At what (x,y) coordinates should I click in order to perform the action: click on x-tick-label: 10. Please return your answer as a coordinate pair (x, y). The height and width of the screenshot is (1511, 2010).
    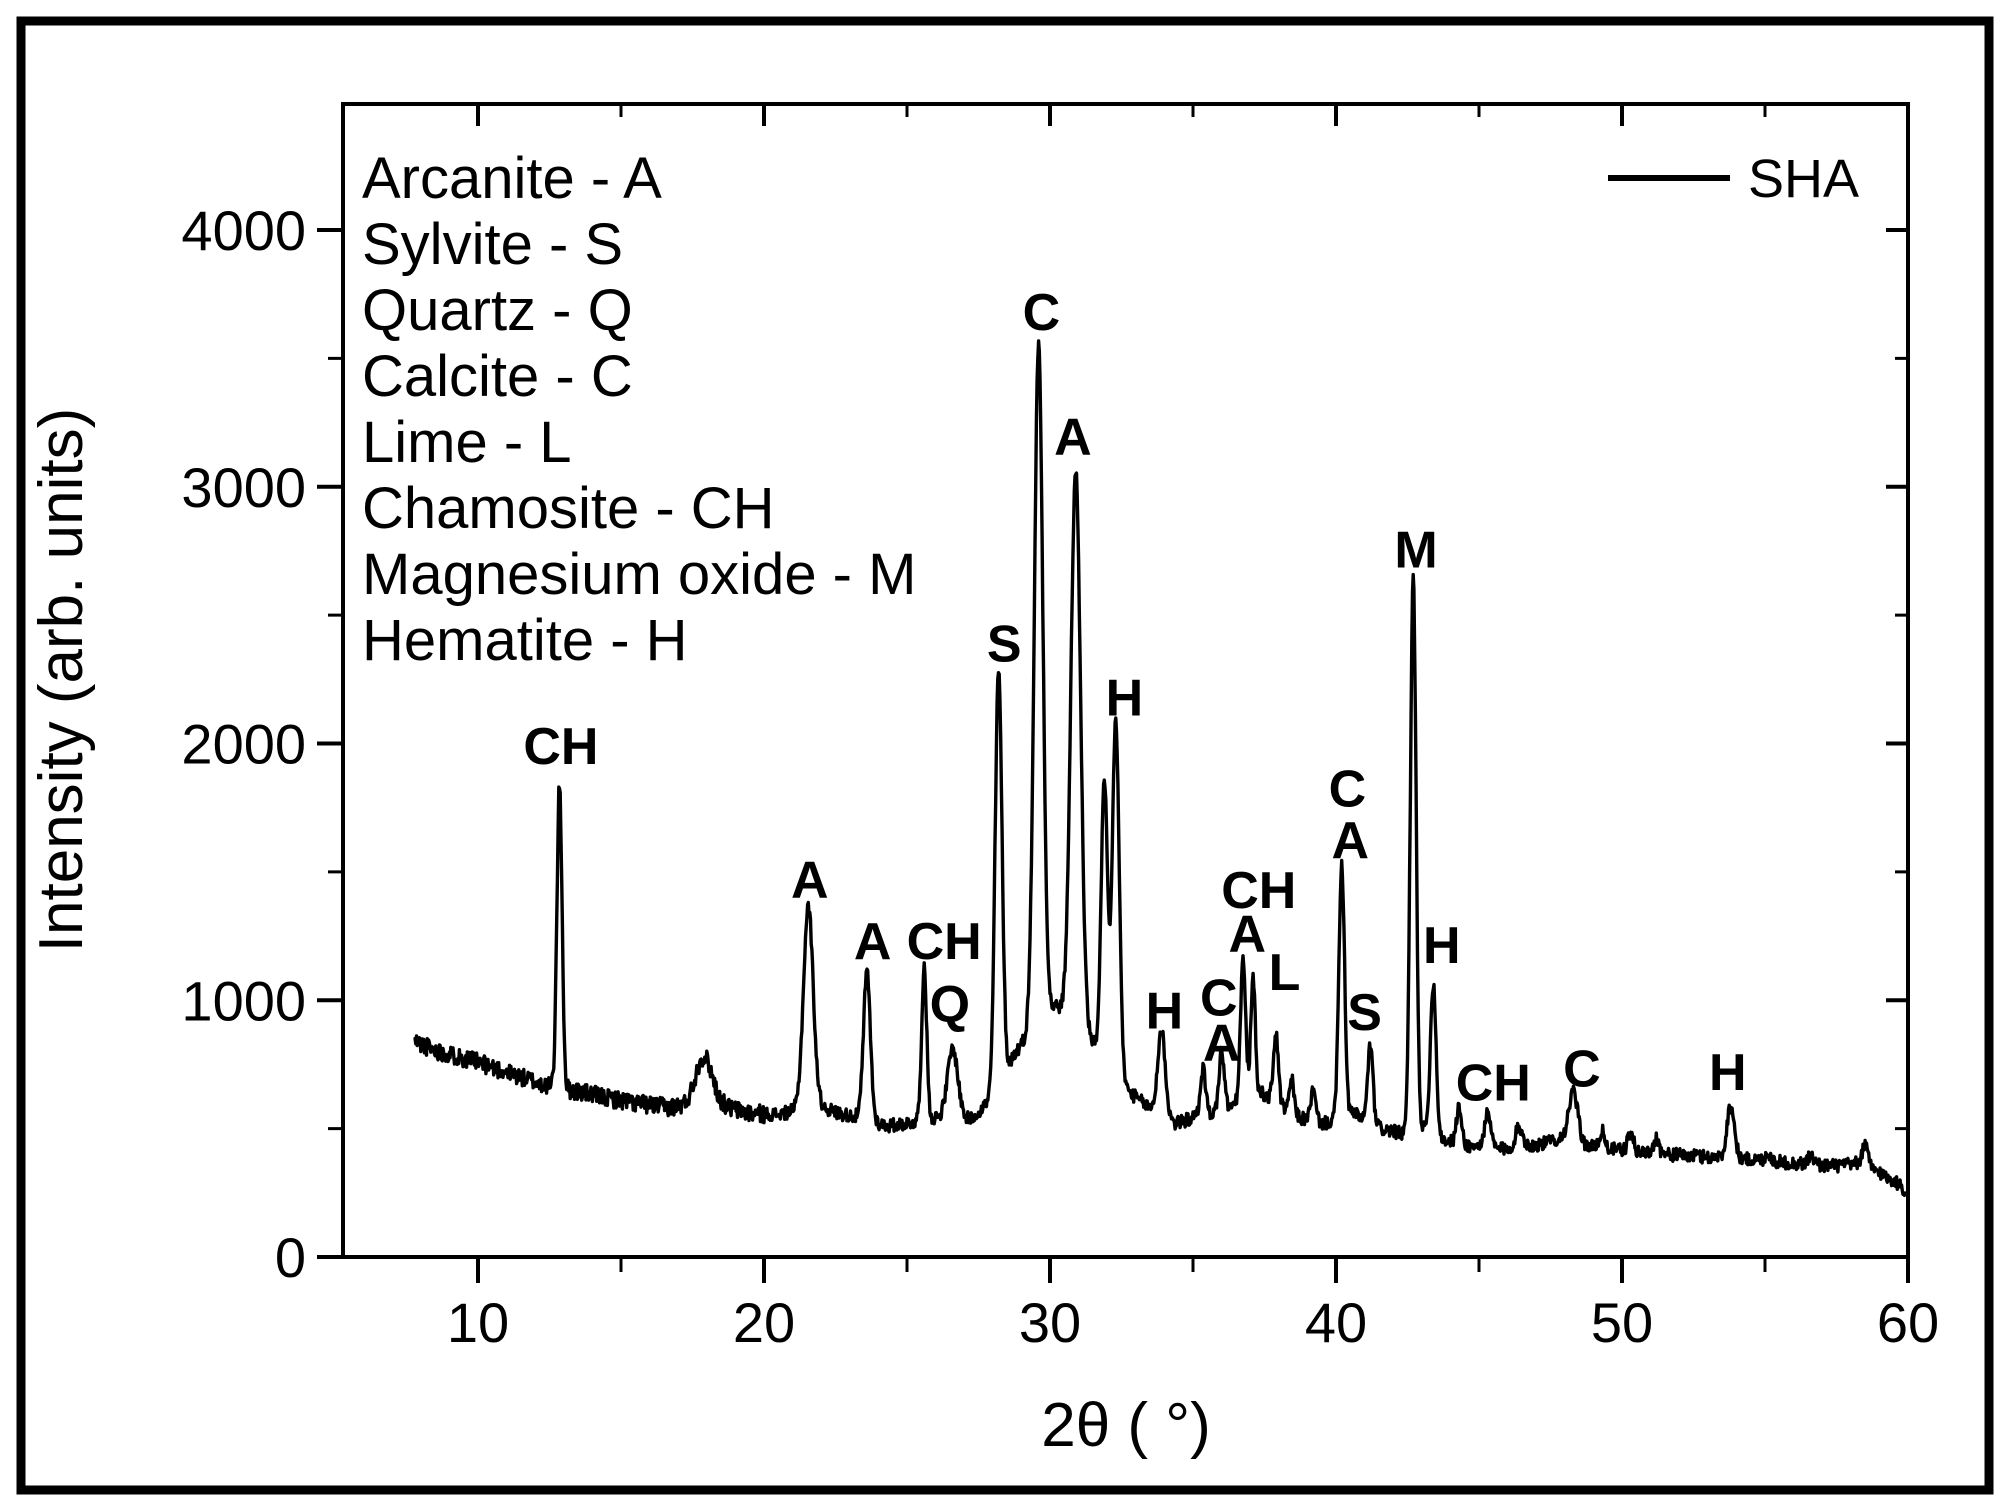
    Looking at the image, I should click on (478, 1322).